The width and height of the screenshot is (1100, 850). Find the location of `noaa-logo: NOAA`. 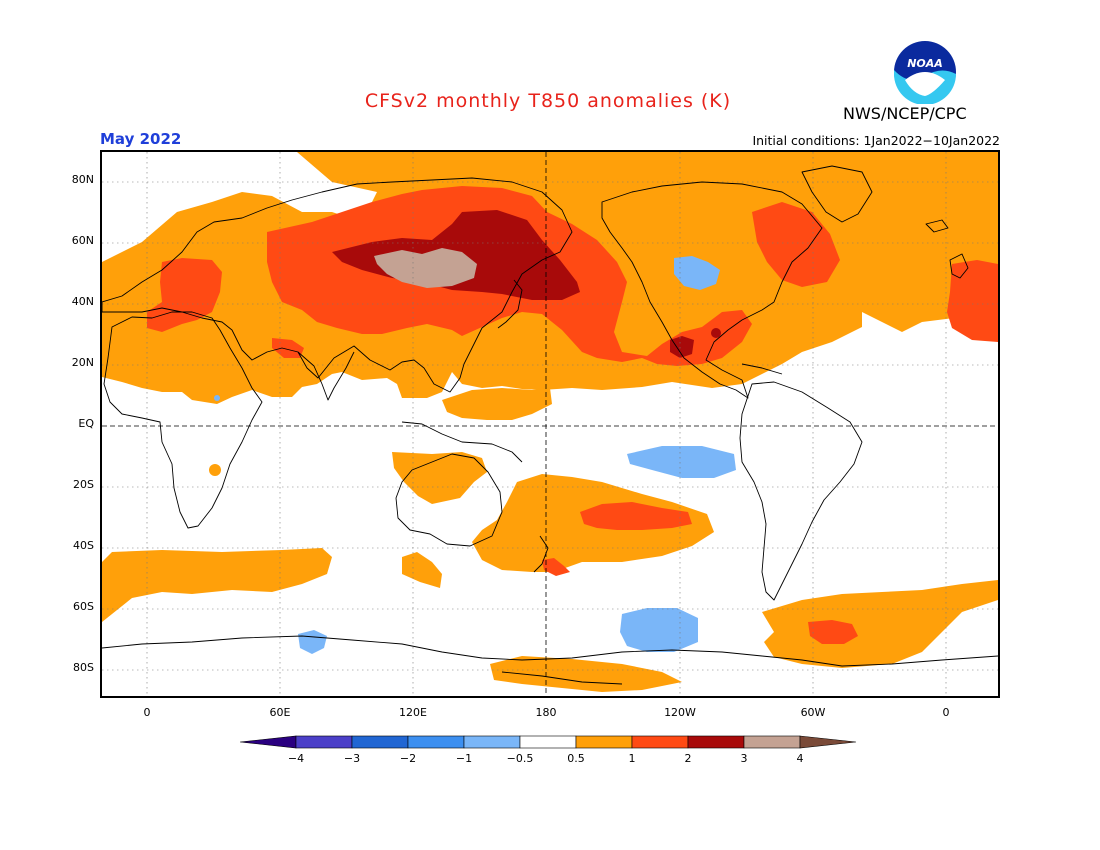

noaa-logo: NOAA is located at coordinates (925, 72).